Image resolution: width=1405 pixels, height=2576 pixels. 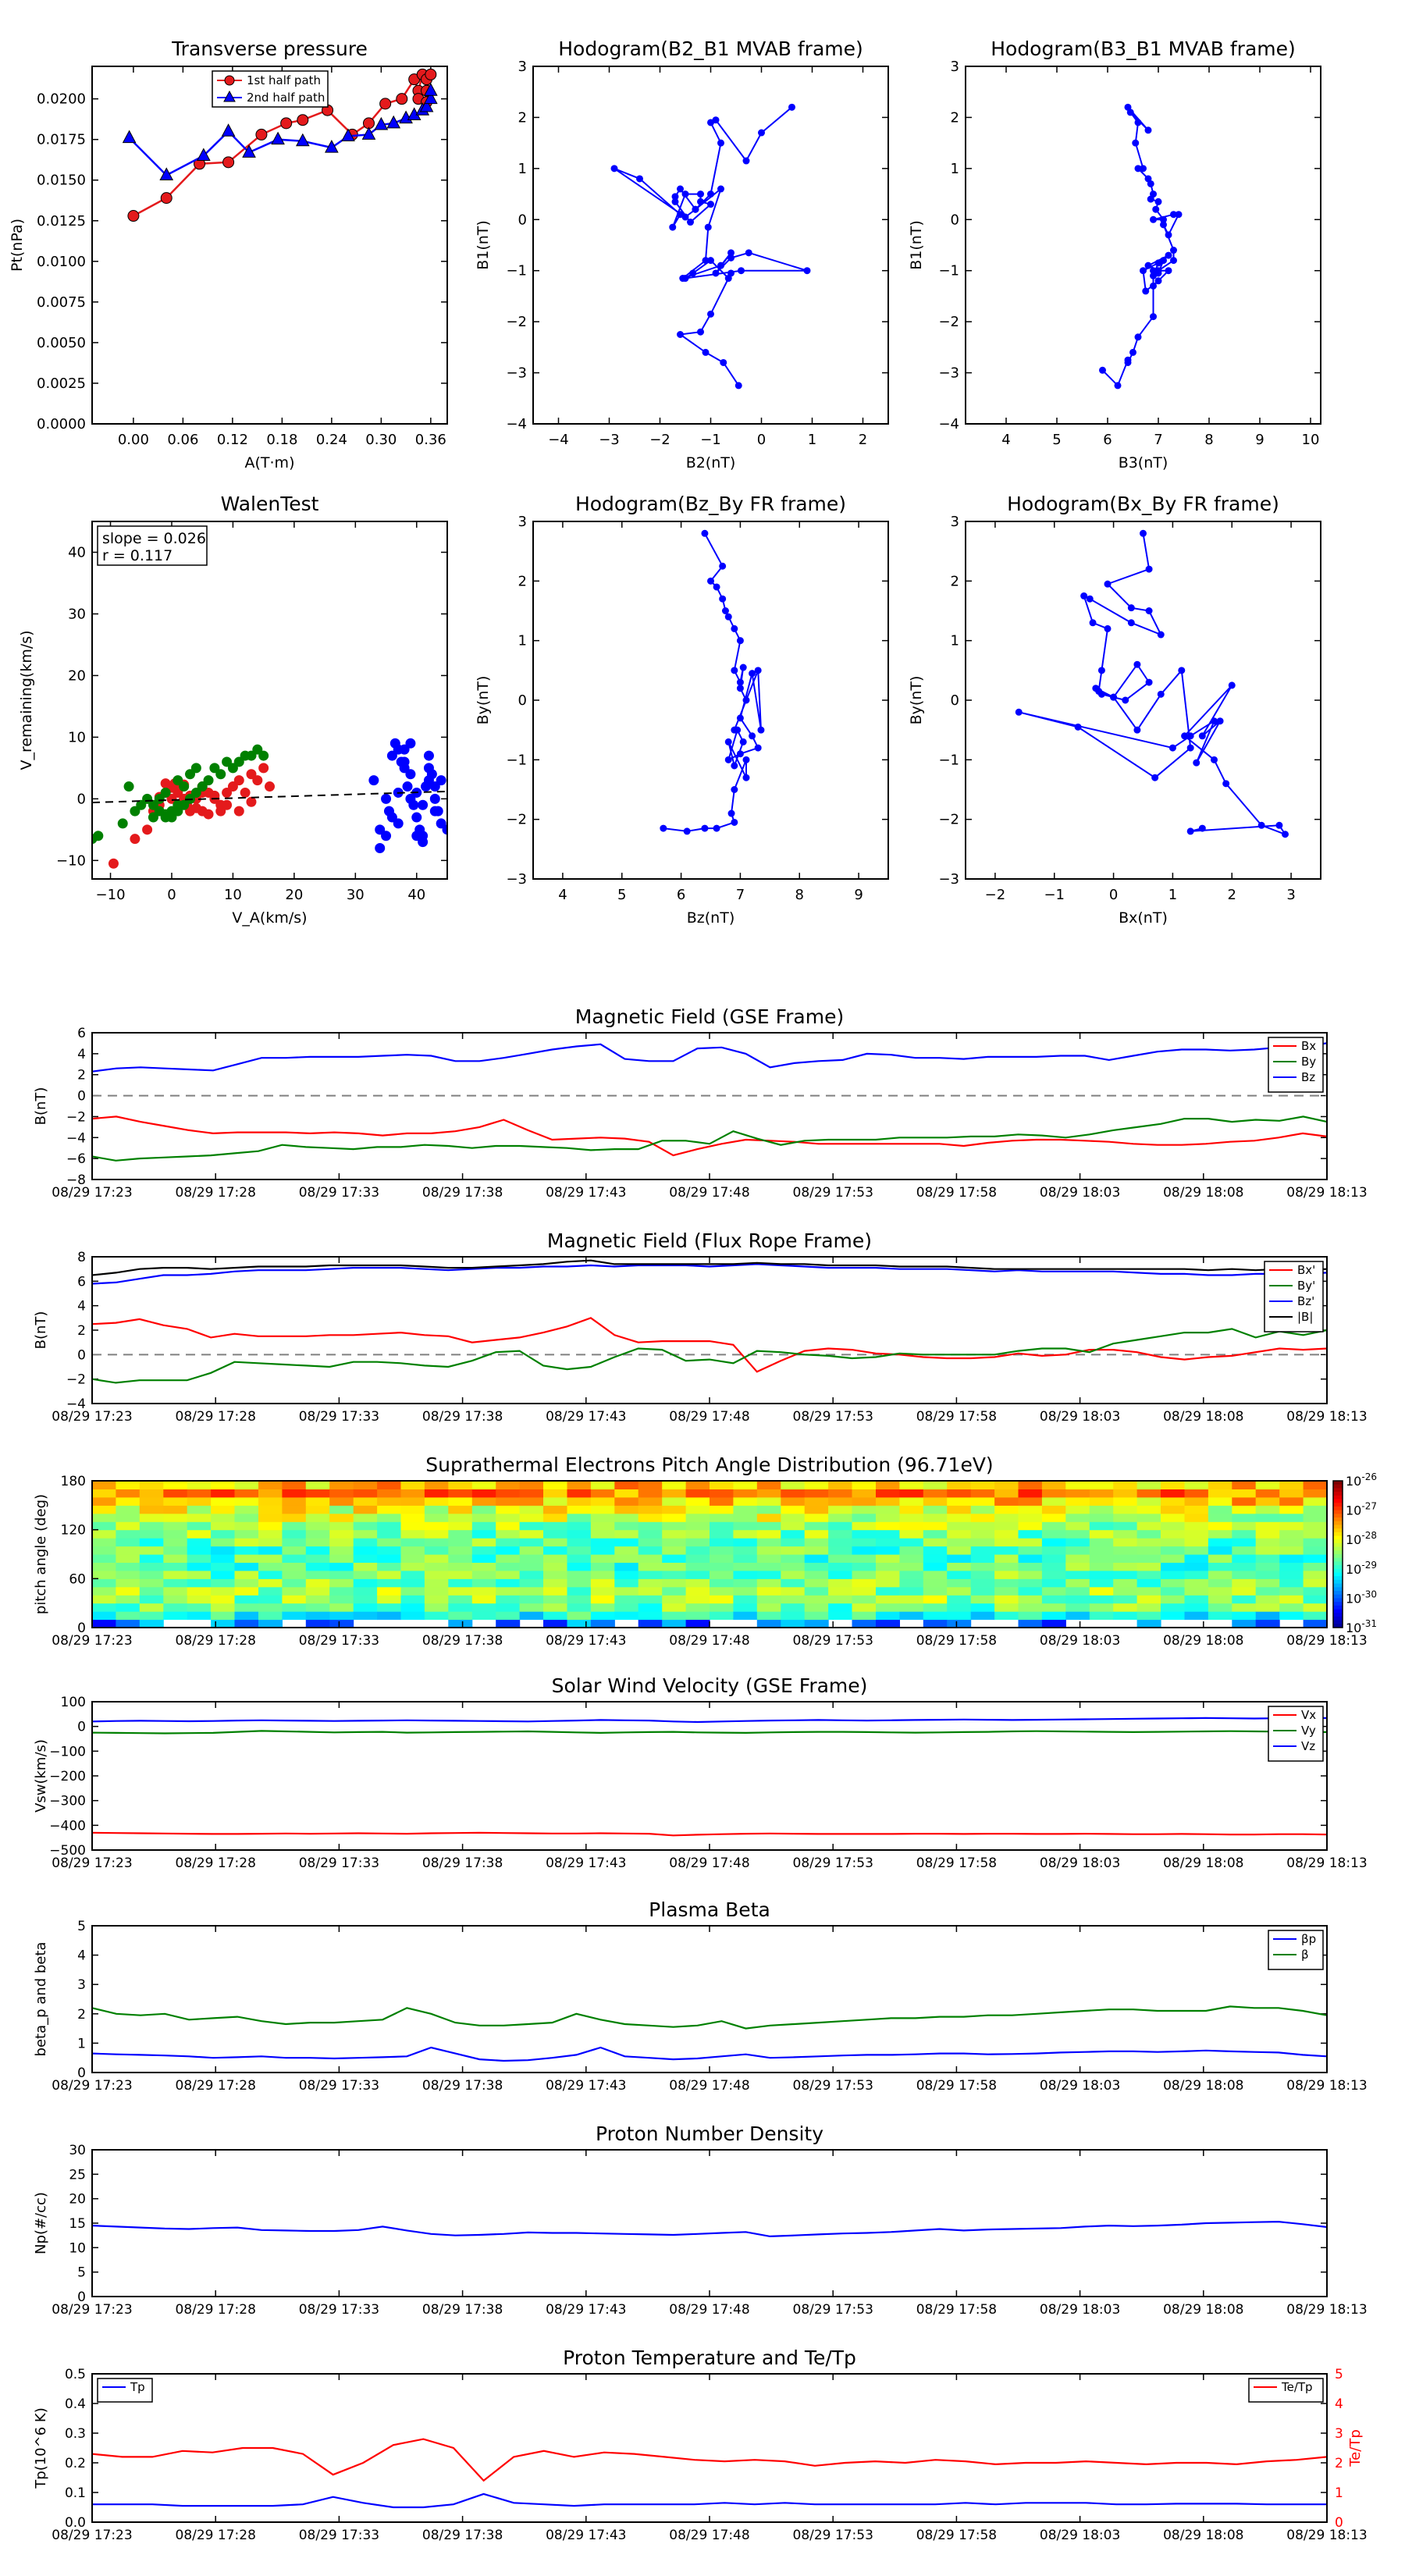 I want to click on y-tick-label: 8, so click(x=81, y=1257).